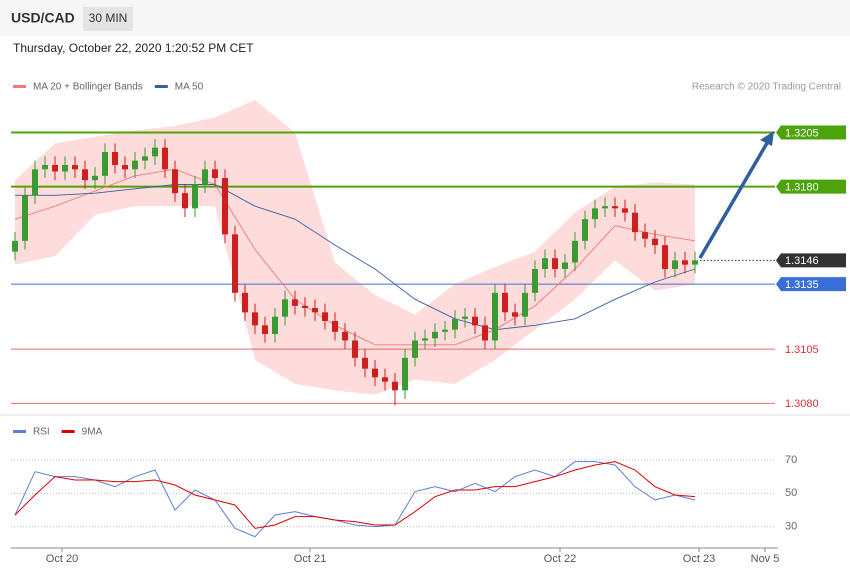 This screenshot has height=576, width=850. What do you see at coordinates (791, 460) in the screenshot?
I see `y-tick-label: 70` at bounding box center [791, 460].